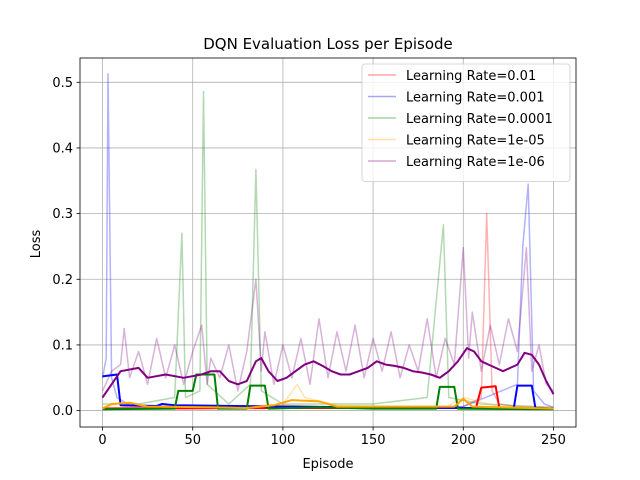 The image size is (640, 480). I want to click on y-tick-label: 0.0, so click(62, 411).